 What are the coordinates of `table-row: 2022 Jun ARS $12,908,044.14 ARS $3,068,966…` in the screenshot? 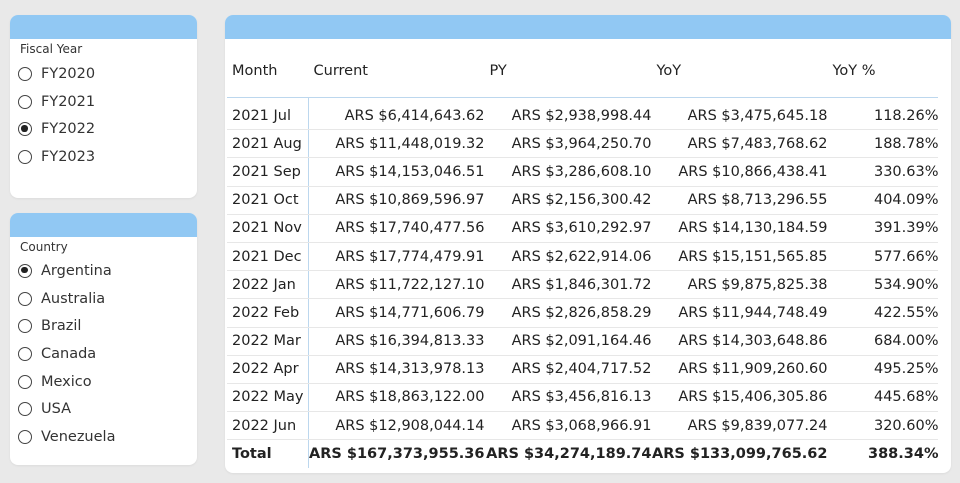 It's located at (583, 426).